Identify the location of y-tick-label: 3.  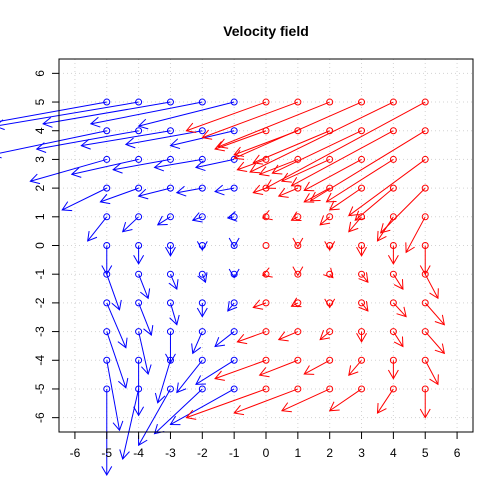
(40, 159).